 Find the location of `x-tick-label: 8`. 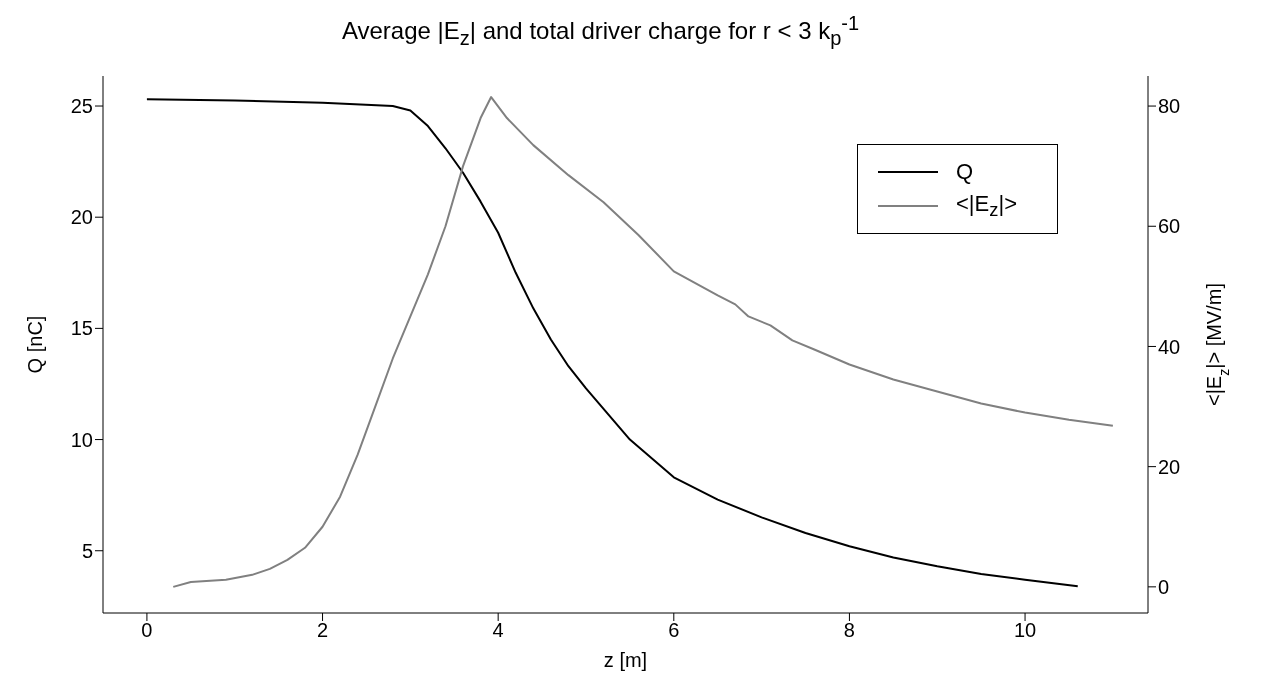

x-tick-label: 8 is located at coordinates (849, 630).